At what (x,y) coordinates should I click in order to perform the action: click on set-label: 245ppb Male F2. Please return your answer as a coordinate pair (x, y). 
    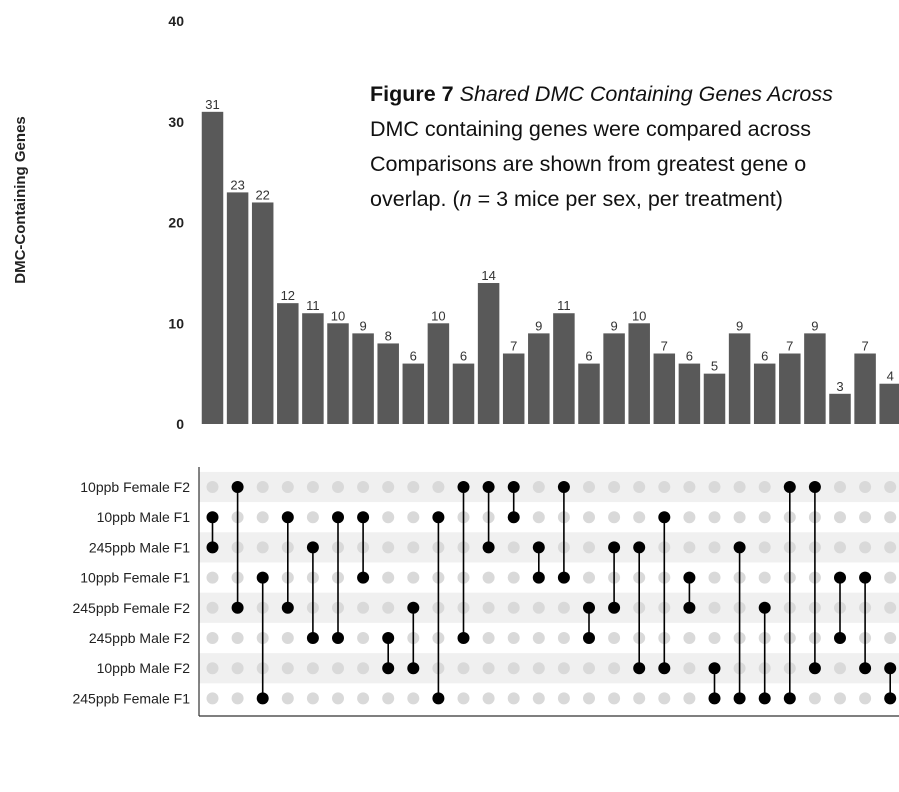
    Looking at the image, I should click on (139, 638).